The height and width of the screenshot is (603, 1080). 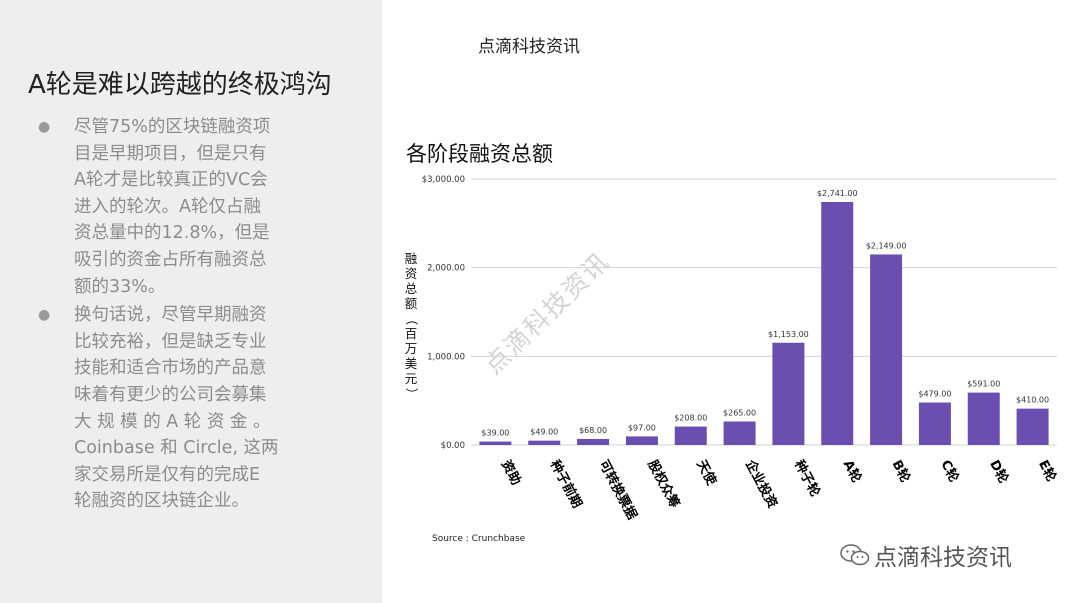 I want to click on bullet-line: 额的33%。, so click(x=120, y=286).